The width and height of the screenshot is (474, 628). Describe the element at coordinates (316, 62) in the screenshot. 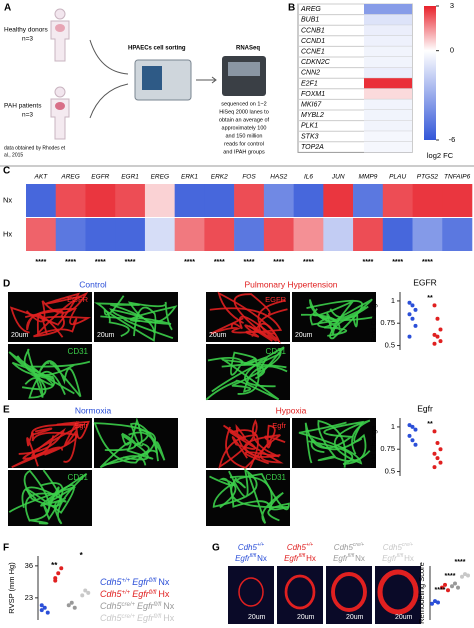

I see `gene-label: CDKN2C` at that location.